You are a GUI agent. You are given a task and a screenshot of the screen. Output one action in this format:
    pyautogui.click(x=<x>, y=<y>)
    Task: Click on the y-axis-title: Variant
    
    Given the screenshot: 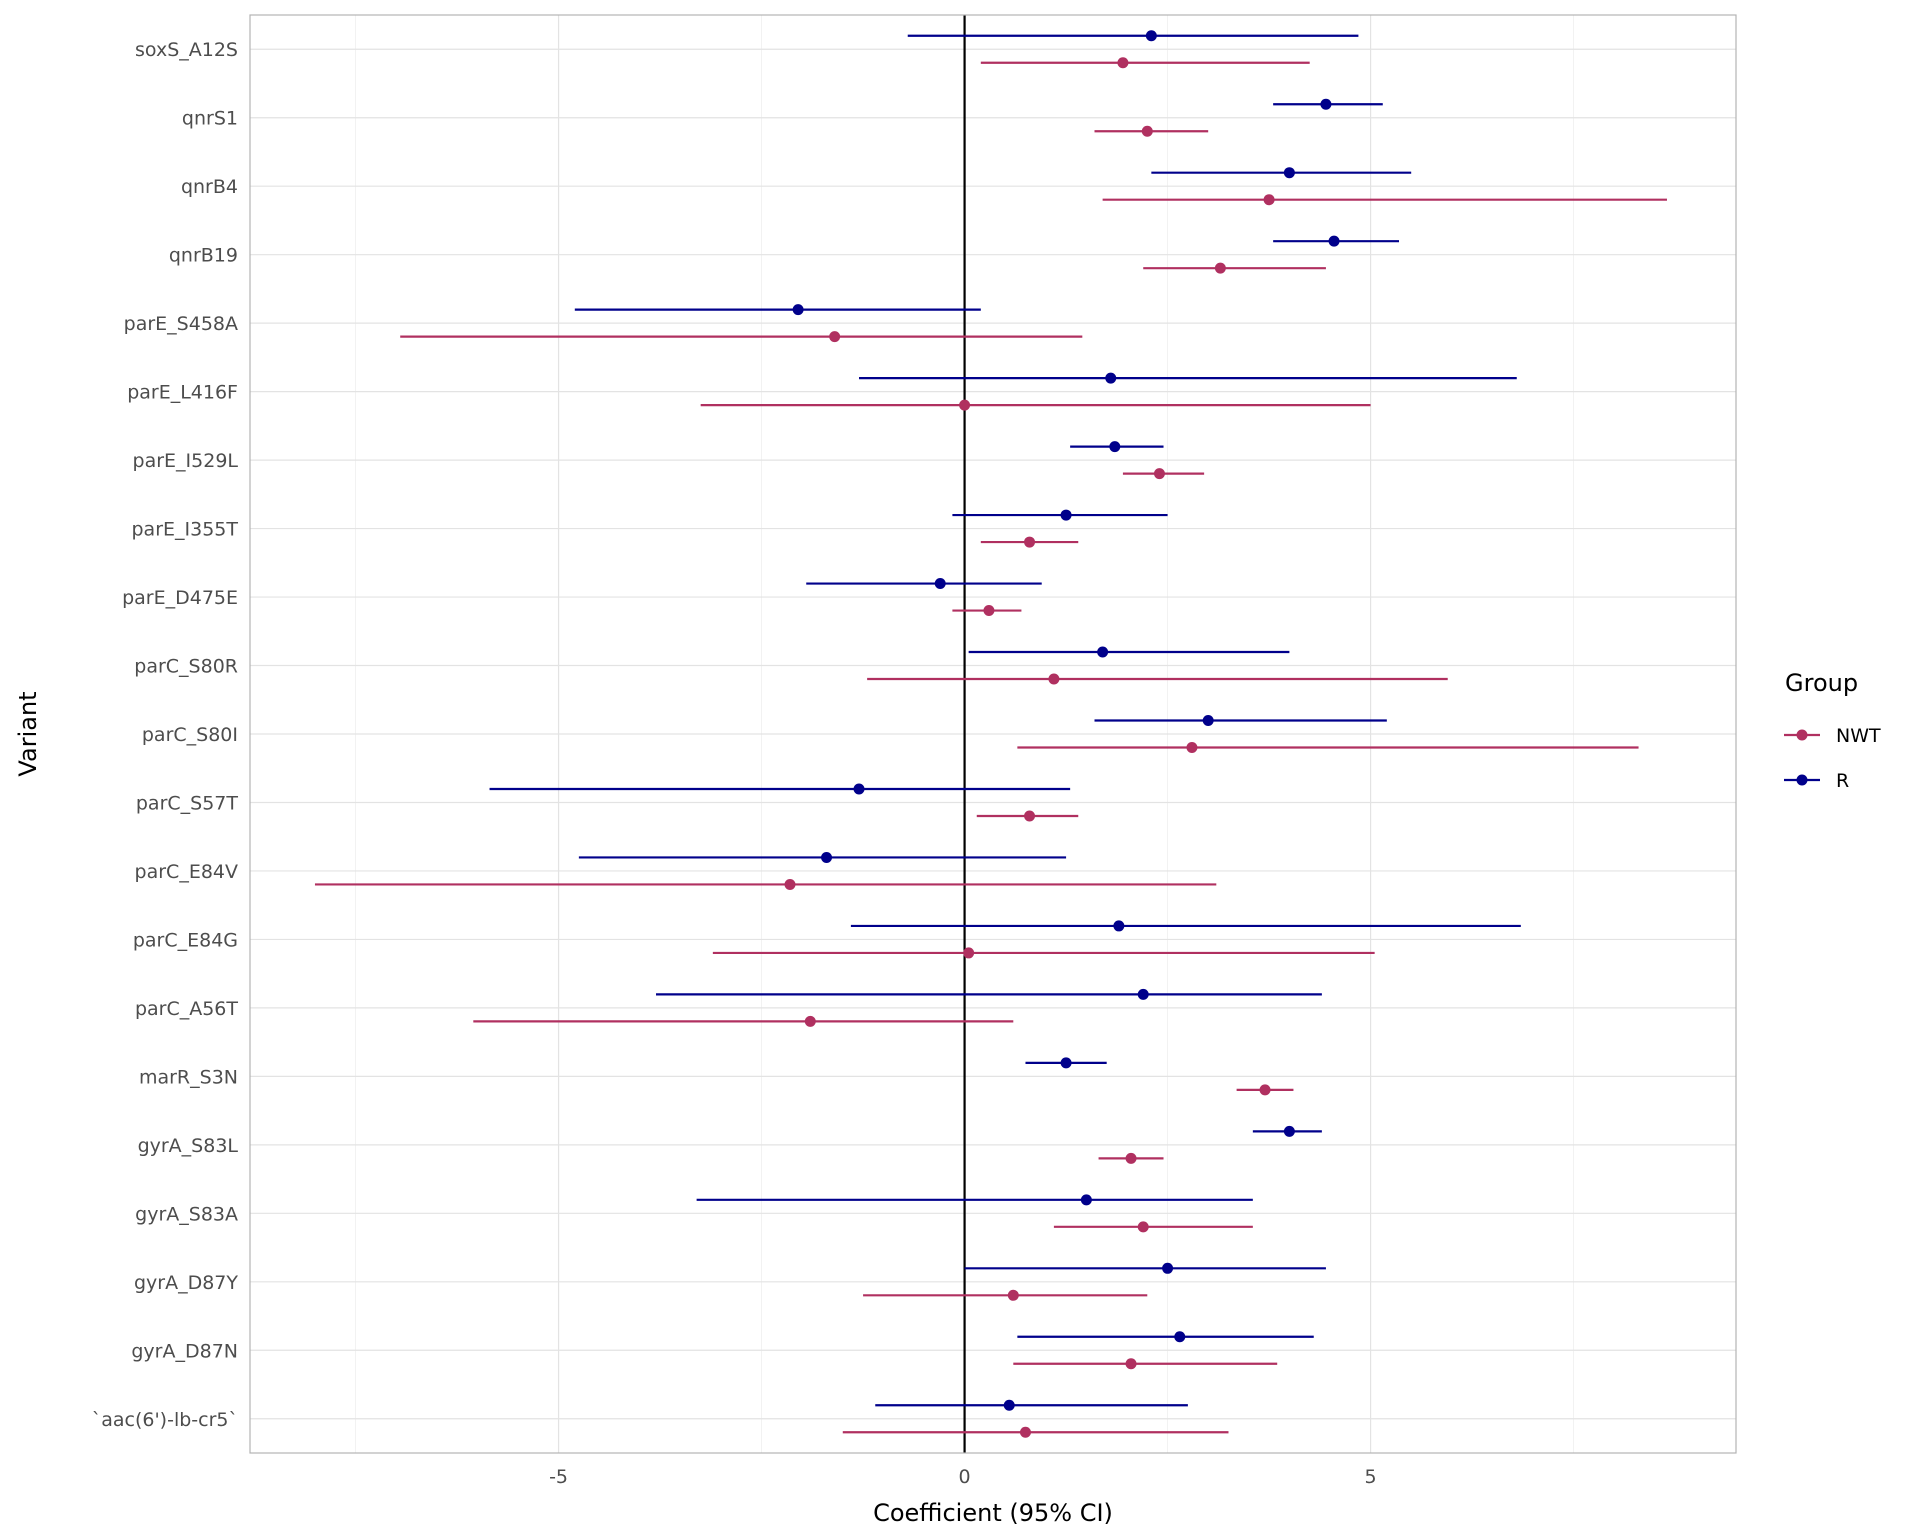 What is the action you would take?
    pyautogui.click(x=28, y=733)
    